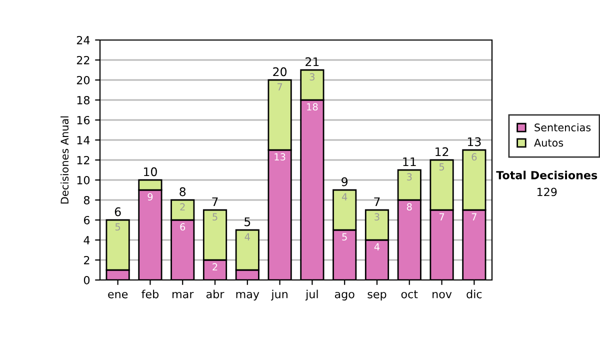 This screenshot has width=600, height=340. I want to click on y-tick-label: 6, so click(87, 220).